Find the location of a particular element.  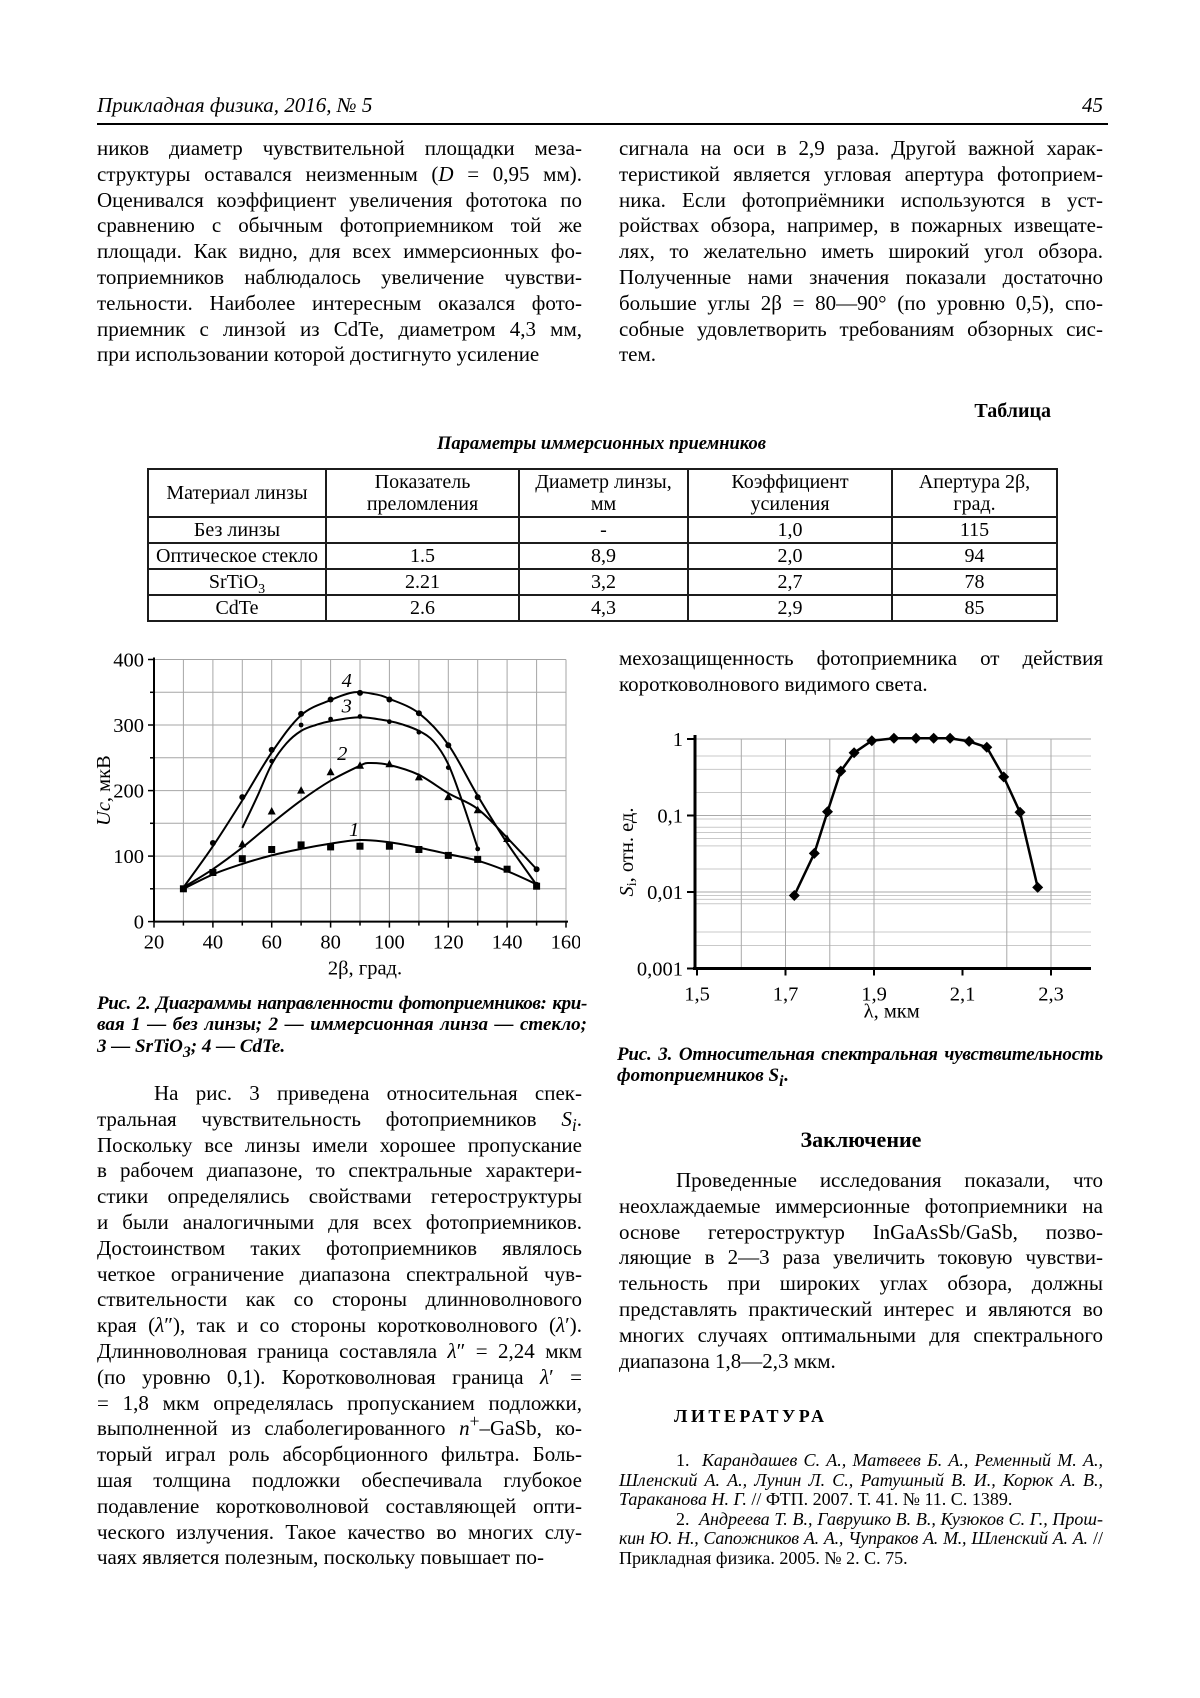

svg-text: 80 is located at coordinates (330, 943).